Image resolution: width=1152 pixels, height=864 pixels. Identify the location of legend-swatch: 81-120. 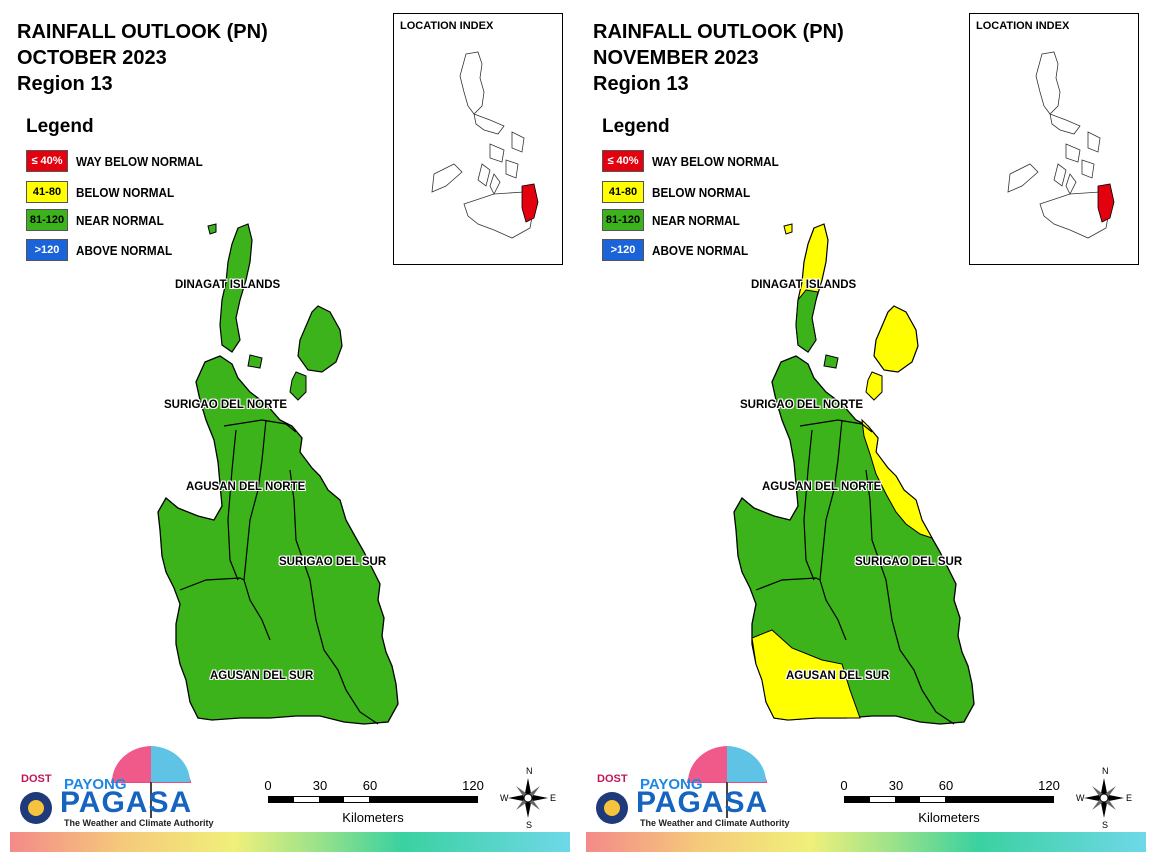
(47, 220).